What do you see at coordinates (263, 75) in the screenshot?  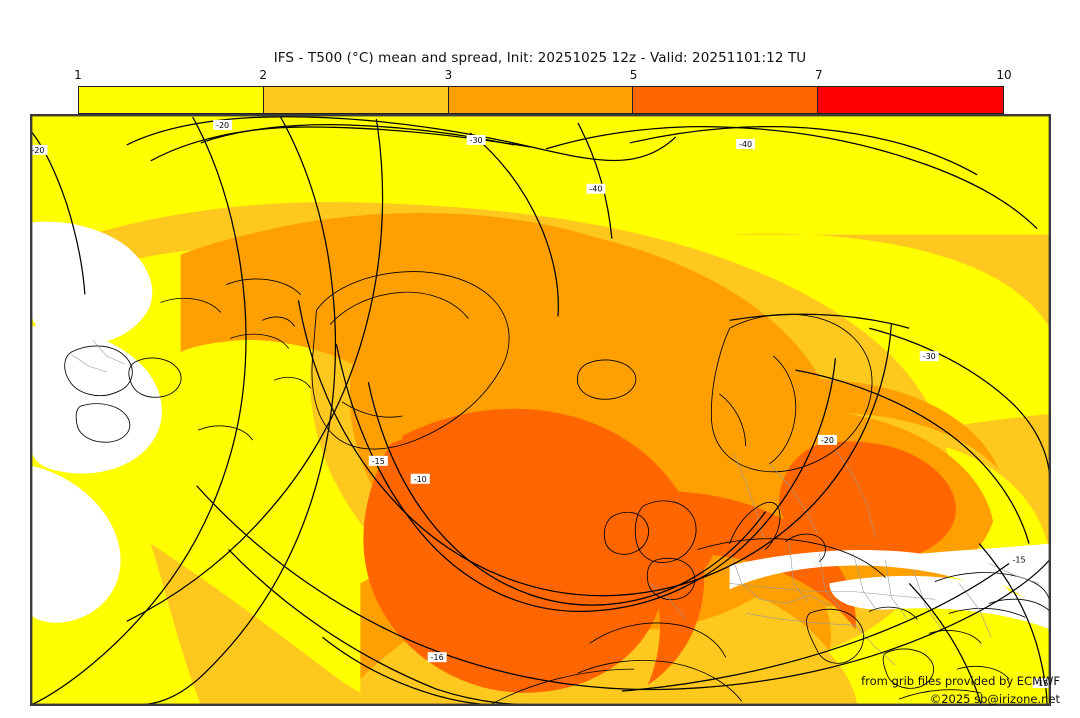 I see `colorbar-tick-2: 2` at bounding box center [263, 75].